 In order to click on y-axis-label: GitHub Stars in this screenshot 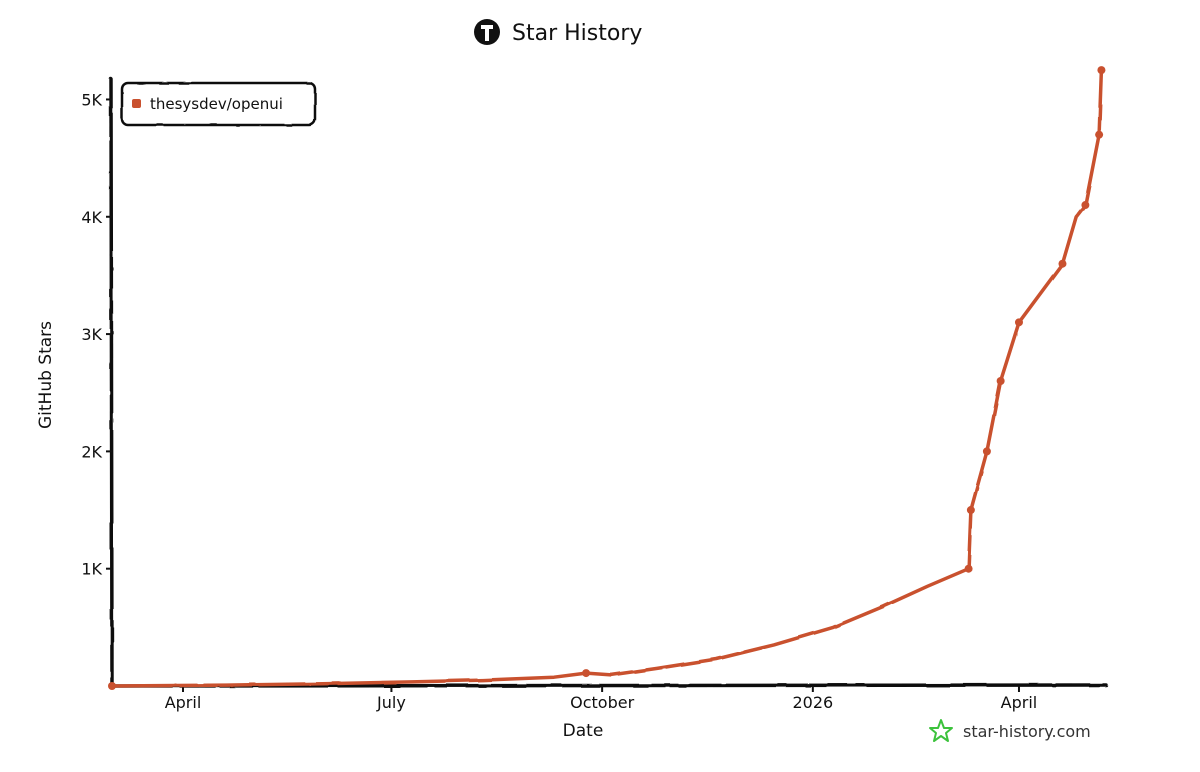, I will do `click(46, 375)`.